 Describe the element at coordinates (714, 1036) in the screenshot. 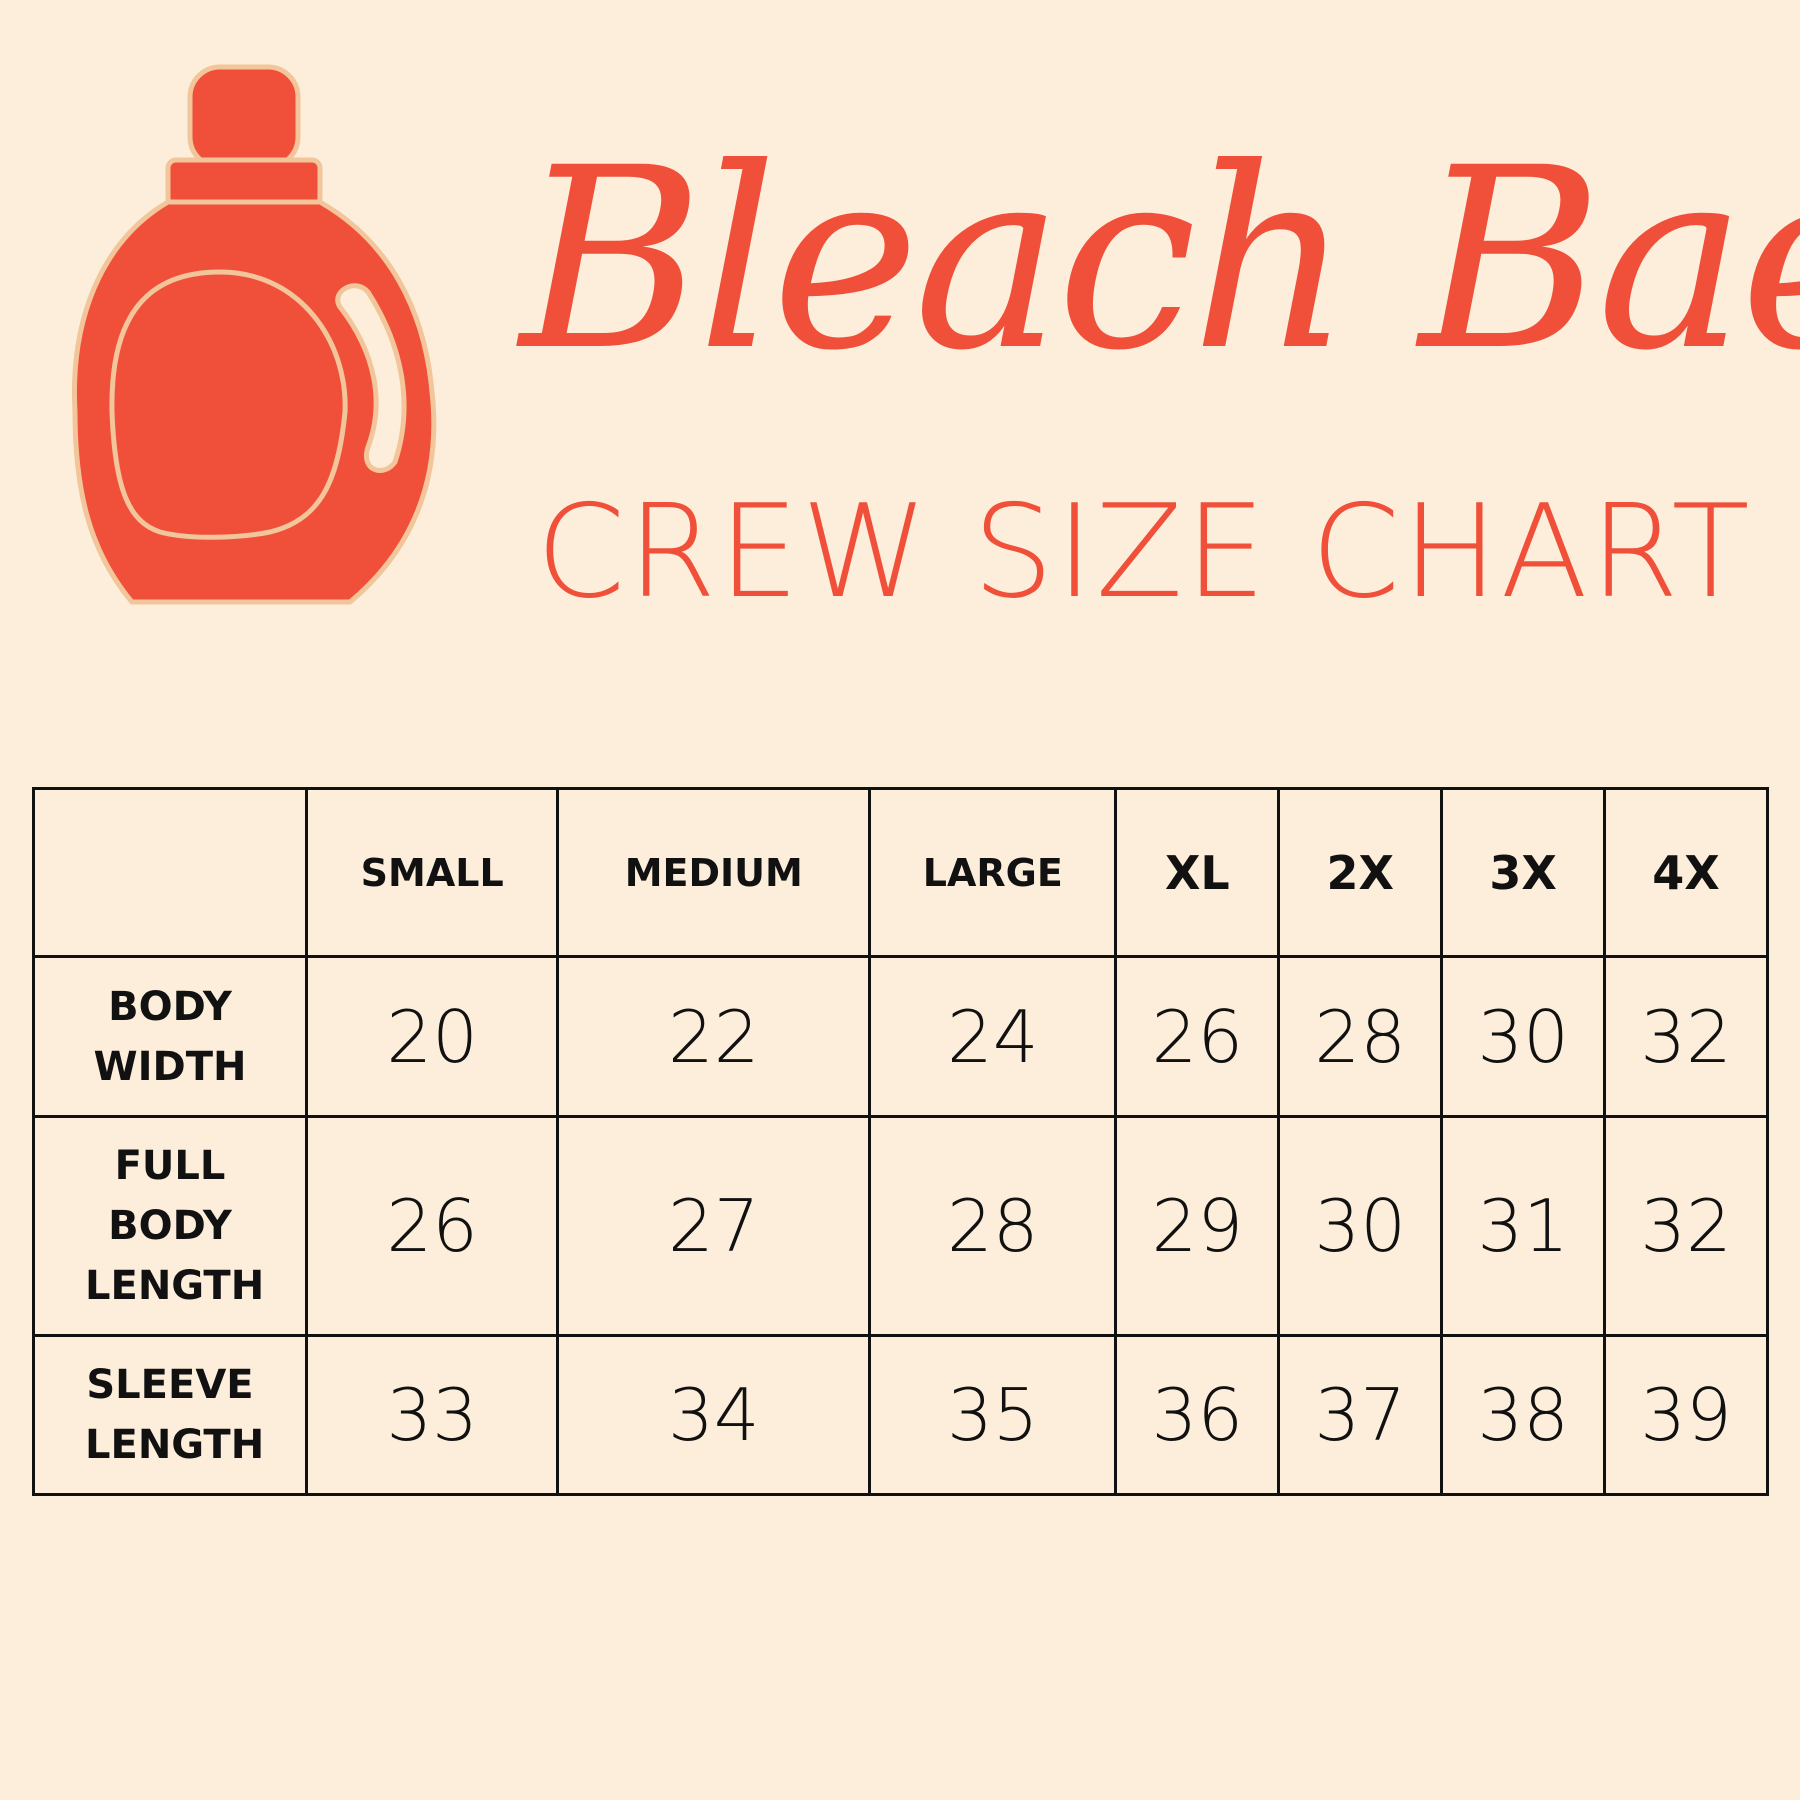

I see `value-cell: 22` at that location.